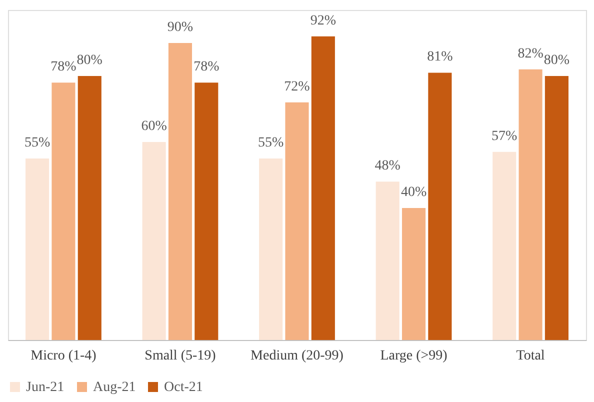  I want to click on data-label: 90%, so click(180, 27).